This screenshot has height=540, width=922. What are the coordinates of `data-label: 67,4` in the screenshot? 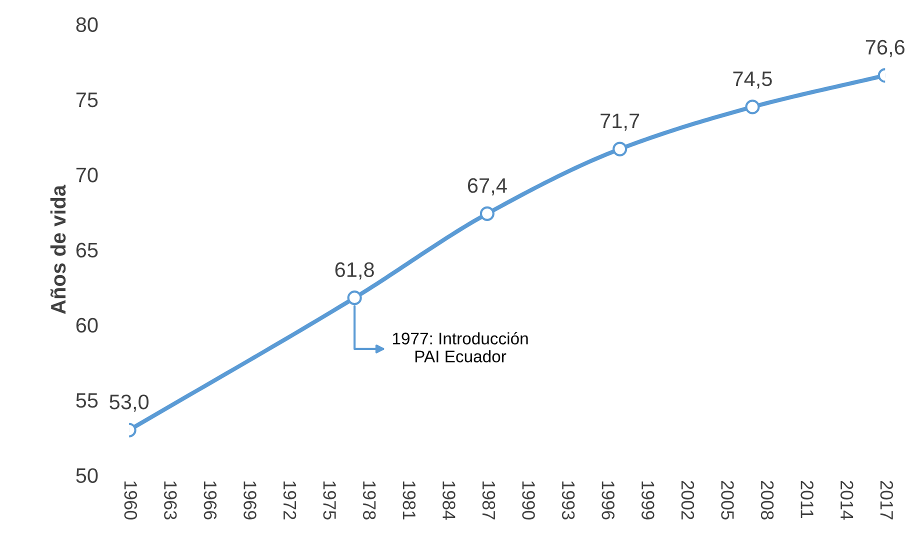 It's located at (487, 187).